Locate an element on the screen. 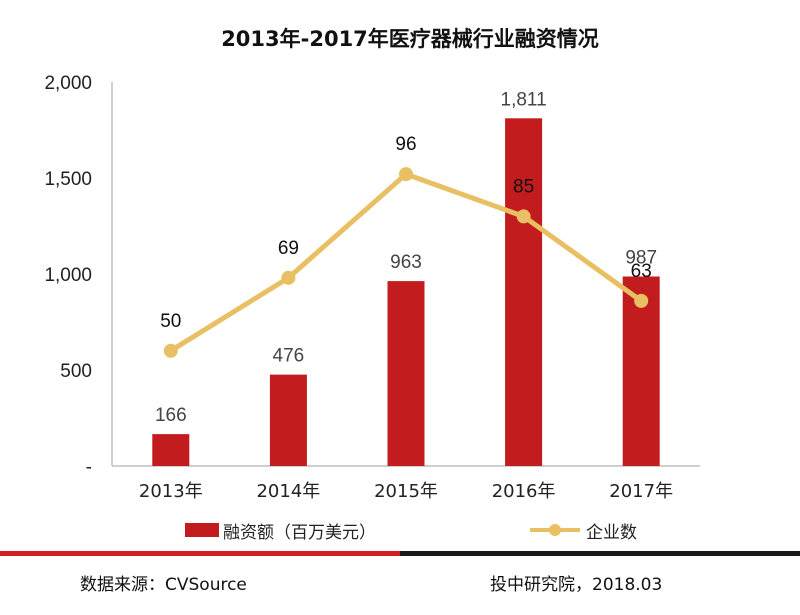  footer-source: 数据来源：CVSource is located at coordinates (163, 585).